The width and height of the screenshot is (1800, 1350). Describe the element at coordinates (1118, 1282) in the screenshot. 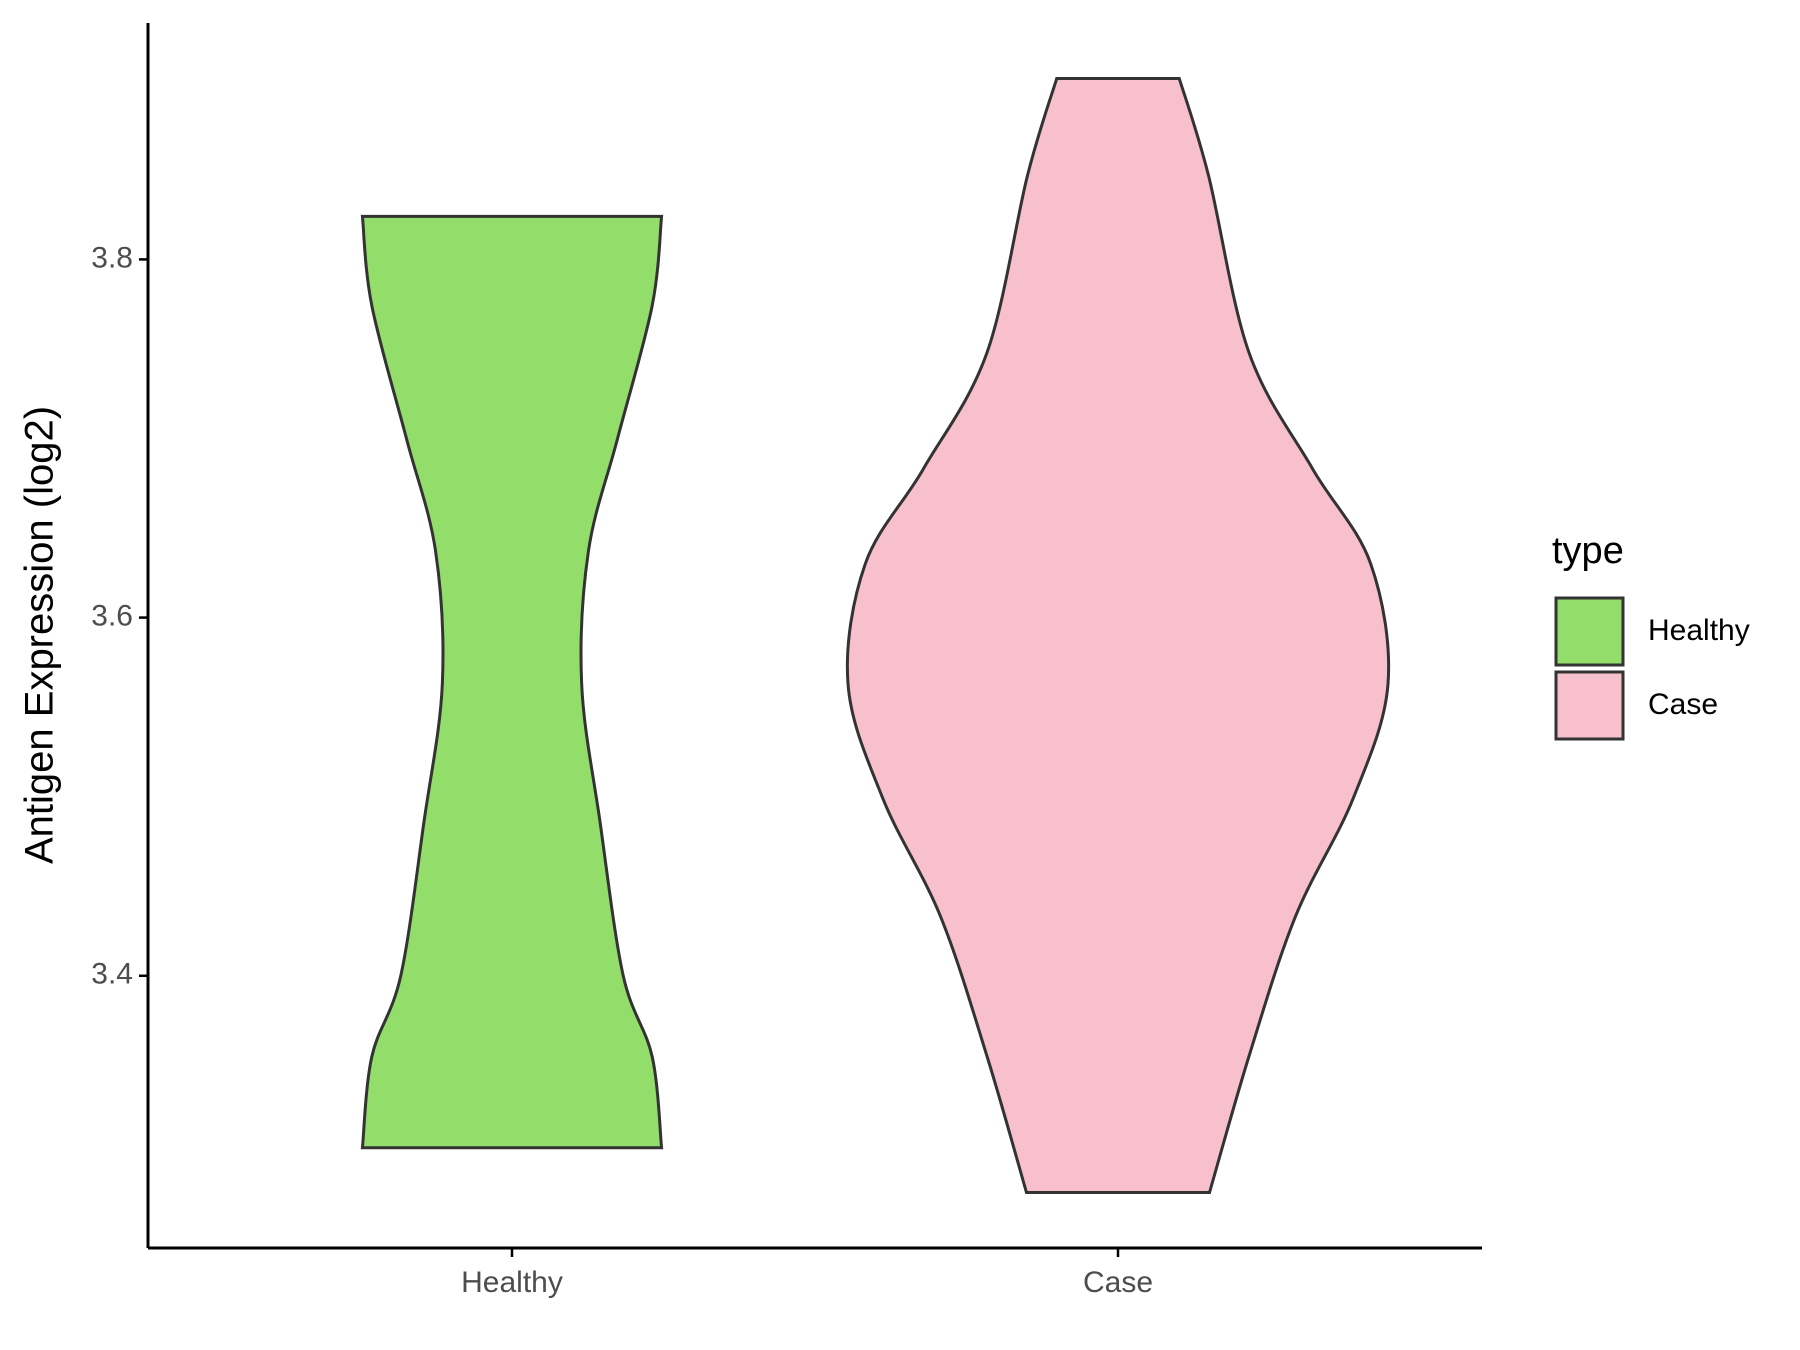

I see `x-tick-label: Case` at that location.